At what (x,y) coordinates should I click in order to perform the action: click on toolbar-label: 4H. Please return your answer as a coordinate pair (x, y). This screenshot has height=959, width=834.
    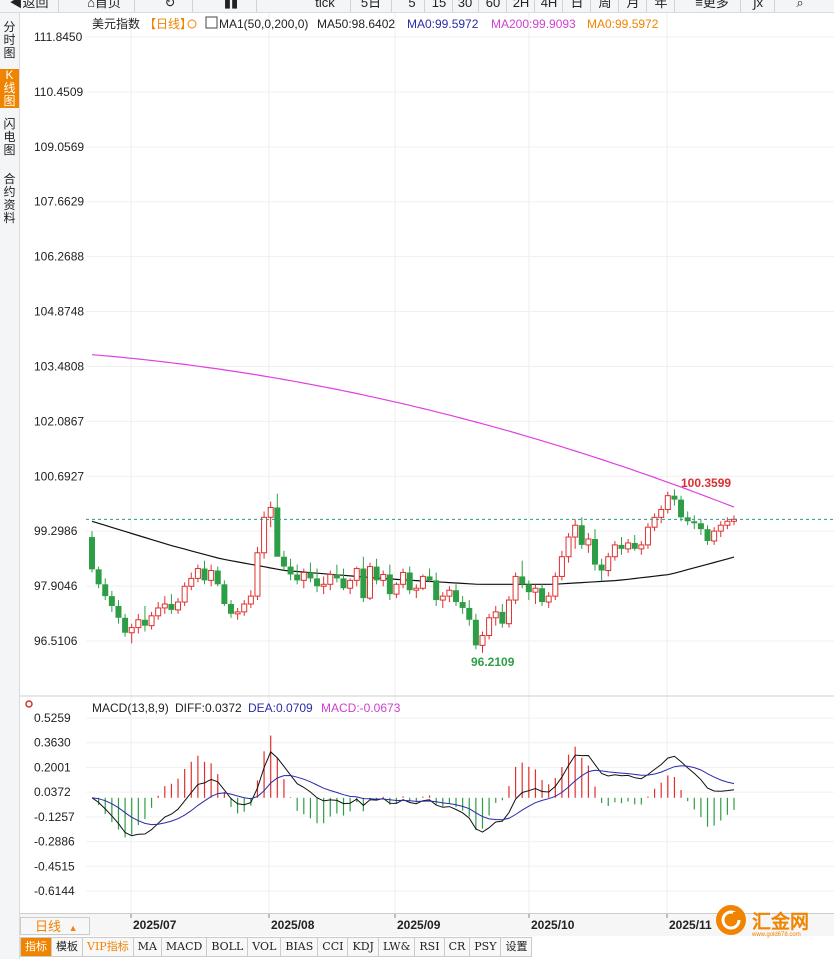
    Looking at the image, I should click on (549, 5).